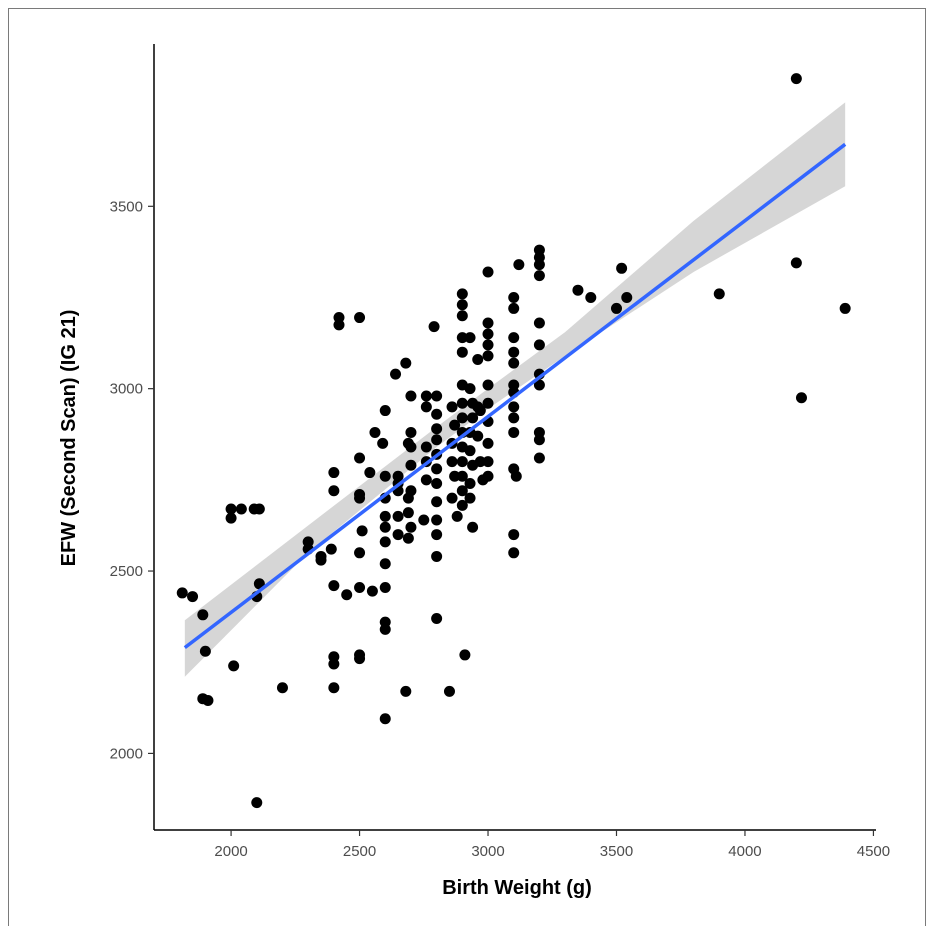  I want to click on y-tick-label: 2000, so click(126, 753).